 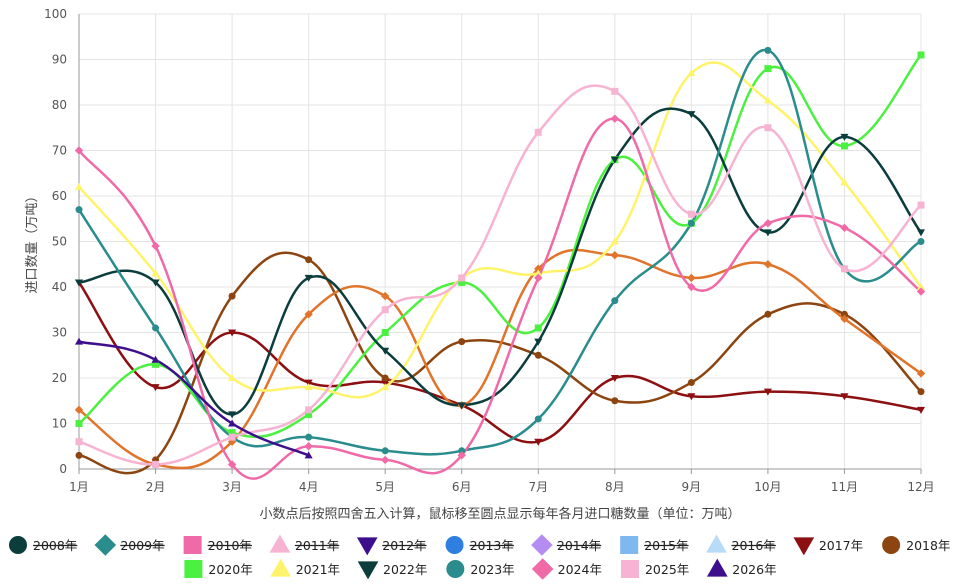 What do you see at coordinates (921, 233) in the screenshot?
I see `data-point-2022年-12月` at bounding box center [921, 233].